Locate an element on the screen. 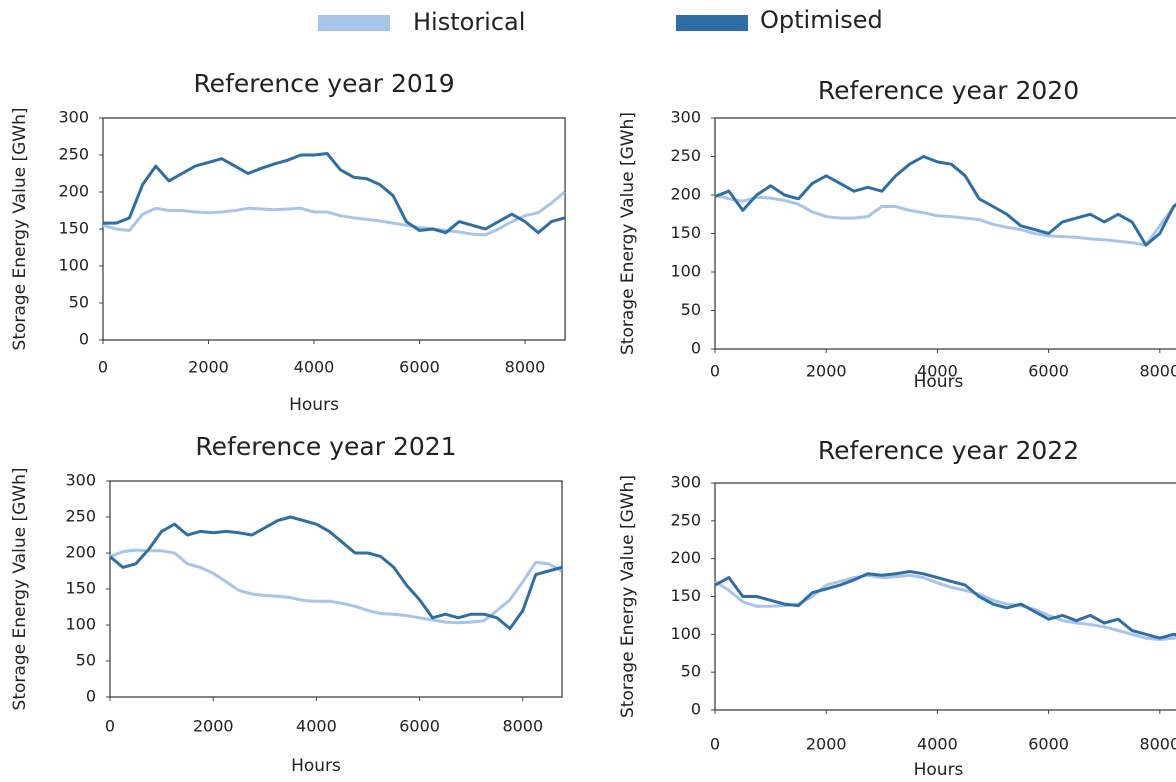 Image resolution: width=1176 pixels, height=782 pixels. legend-label: Historical is located at coordinates (469, 22).